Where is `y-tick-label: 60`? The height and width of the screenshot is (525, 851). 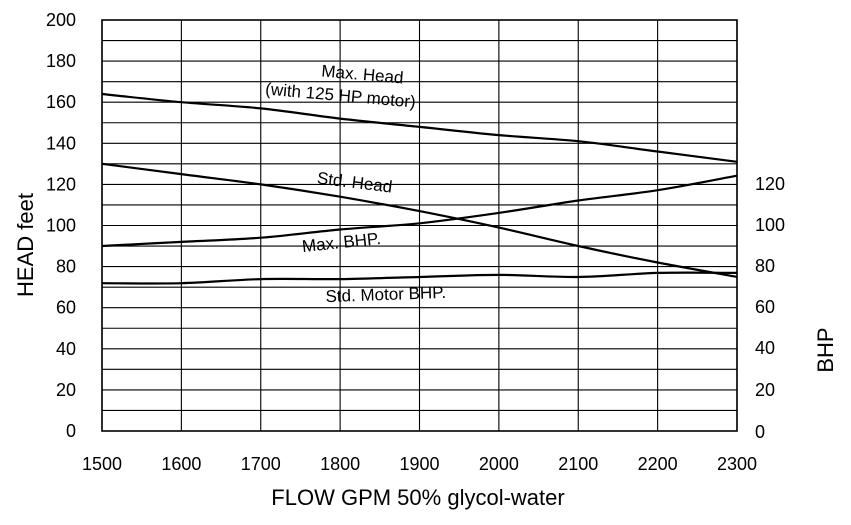
y-tick-label: 60 is located at coordinates (66, 308).